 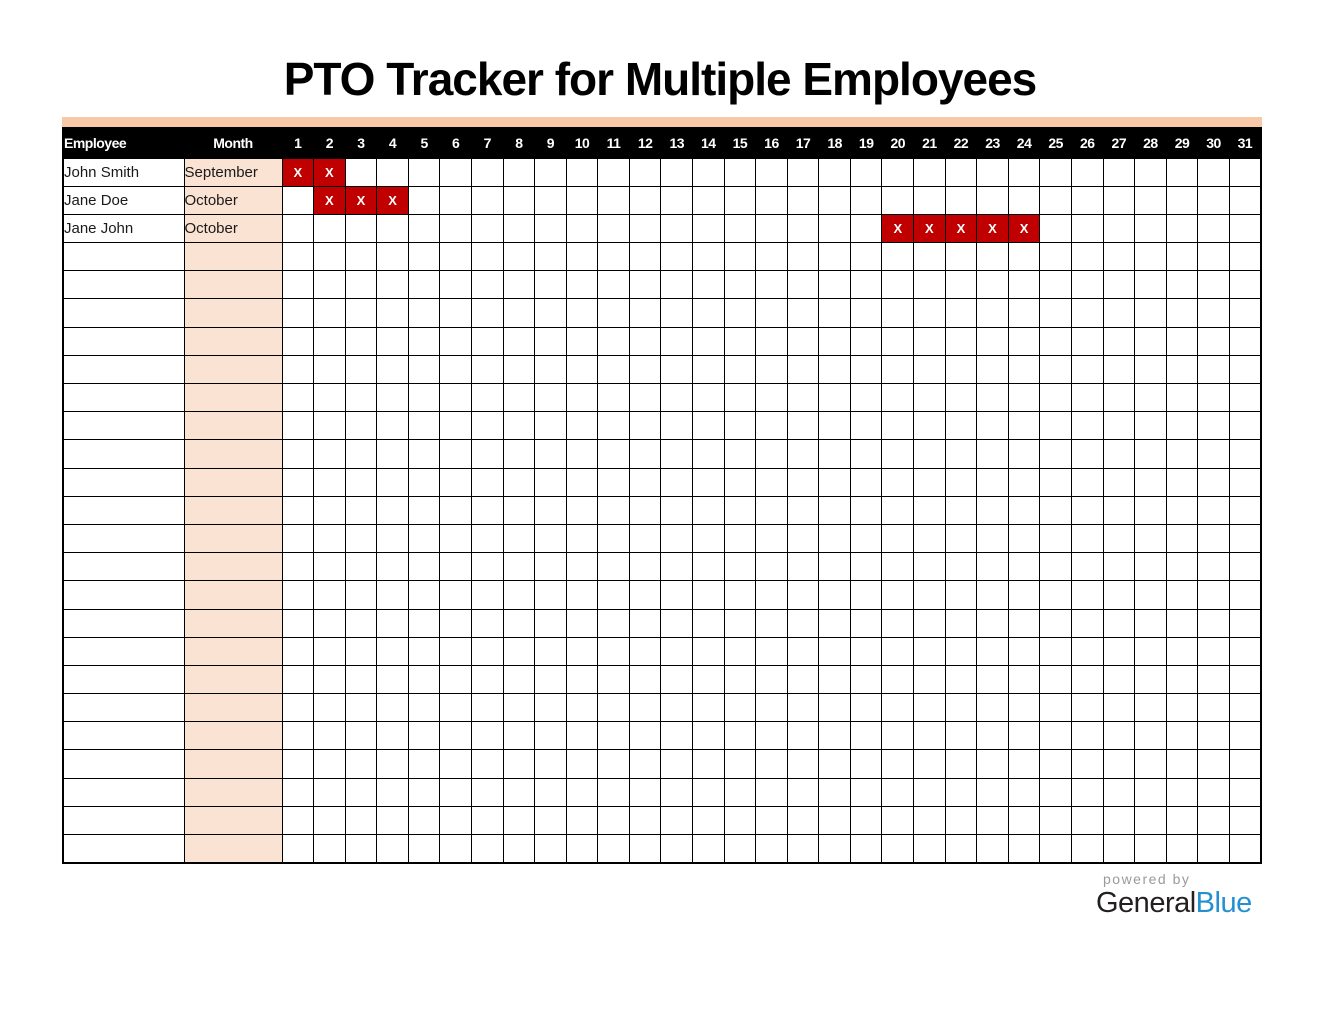 What do you see at coordinates (613, 143) in the screenshot?
I see `day-header-11: 11` at bounding box center [613, 143].